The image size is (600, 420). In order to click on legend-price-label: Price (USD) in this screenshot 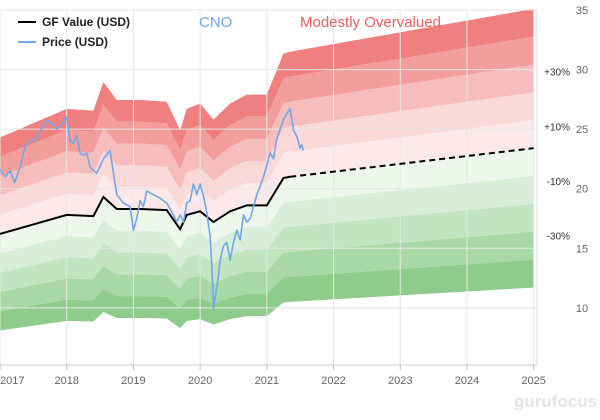, I will do `click(75, 42)`.